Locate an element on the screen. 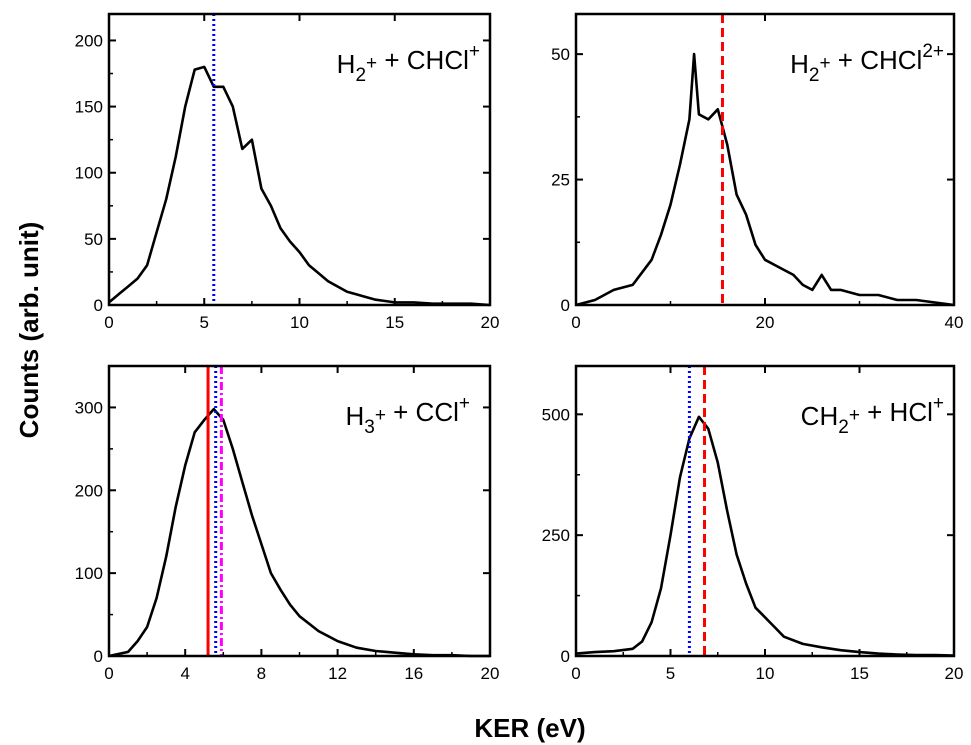 Image resolution: width=971 pixels, height=745 pixels. panel-title: H2+ + CHCl+ is located at coordinates (408, 63).